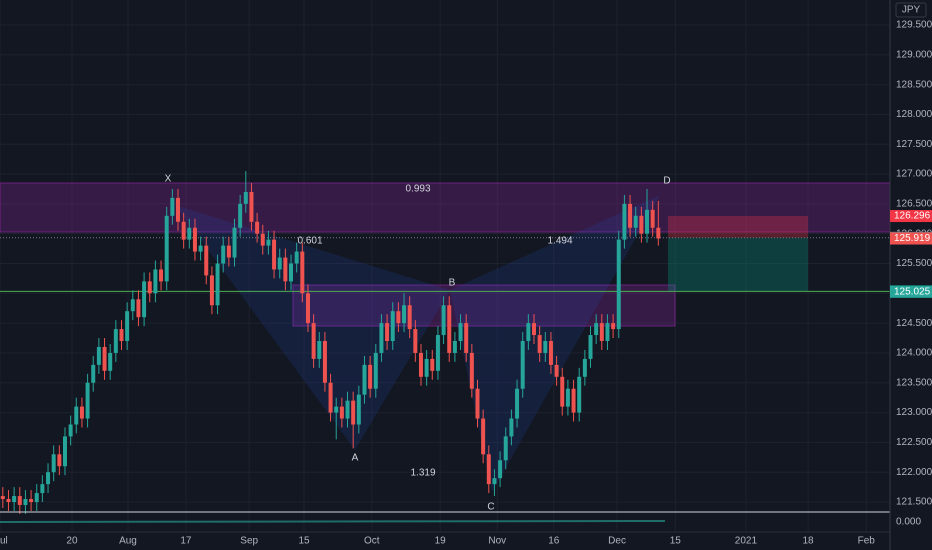 The height and width of the screenshot is (550, 932). What do you see at coordinates (309, 241) in the screenshot?
I see `ratio-label: 0.601` at bounding box center [309, 241].